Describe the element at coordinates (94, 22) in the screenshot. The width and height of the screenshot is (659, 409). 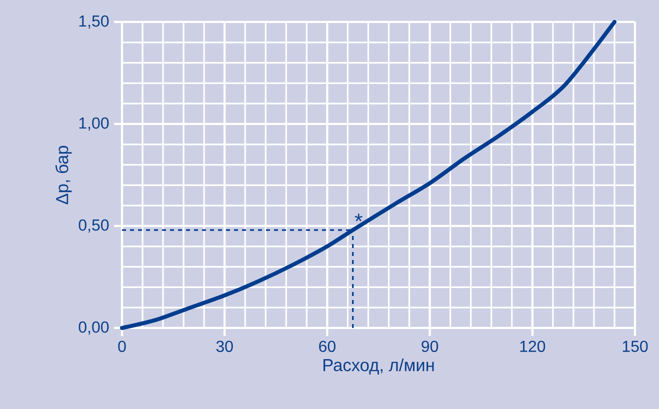
I see `y-tick-label: 1,50` at that location.